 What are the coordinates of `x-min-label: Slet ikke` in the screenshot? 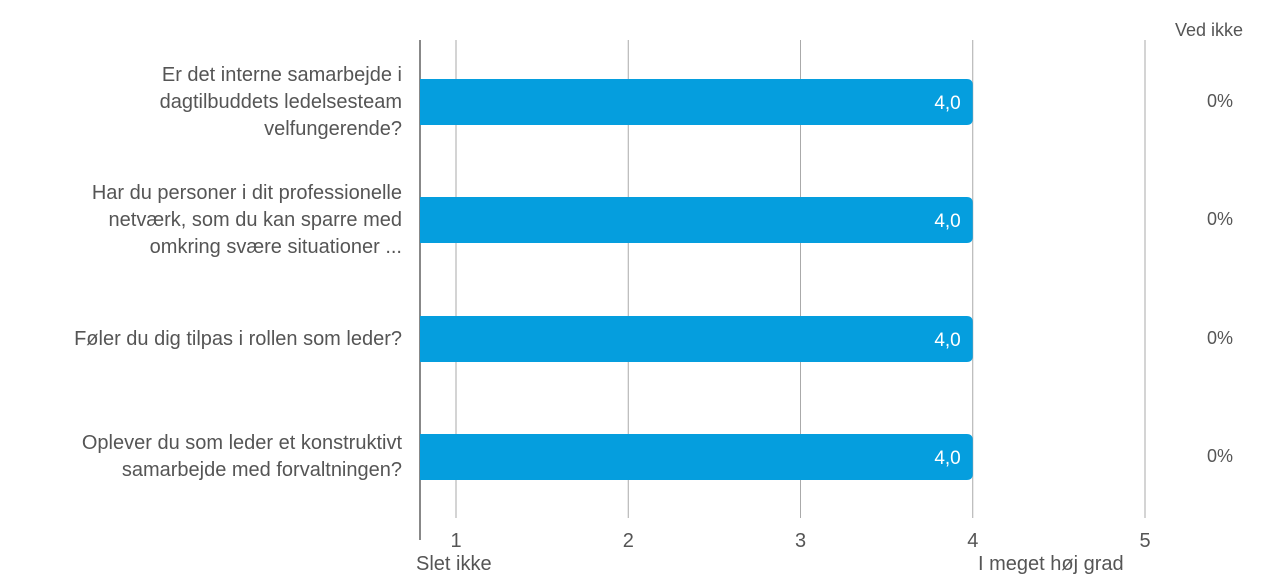 It's located at (454, 564).